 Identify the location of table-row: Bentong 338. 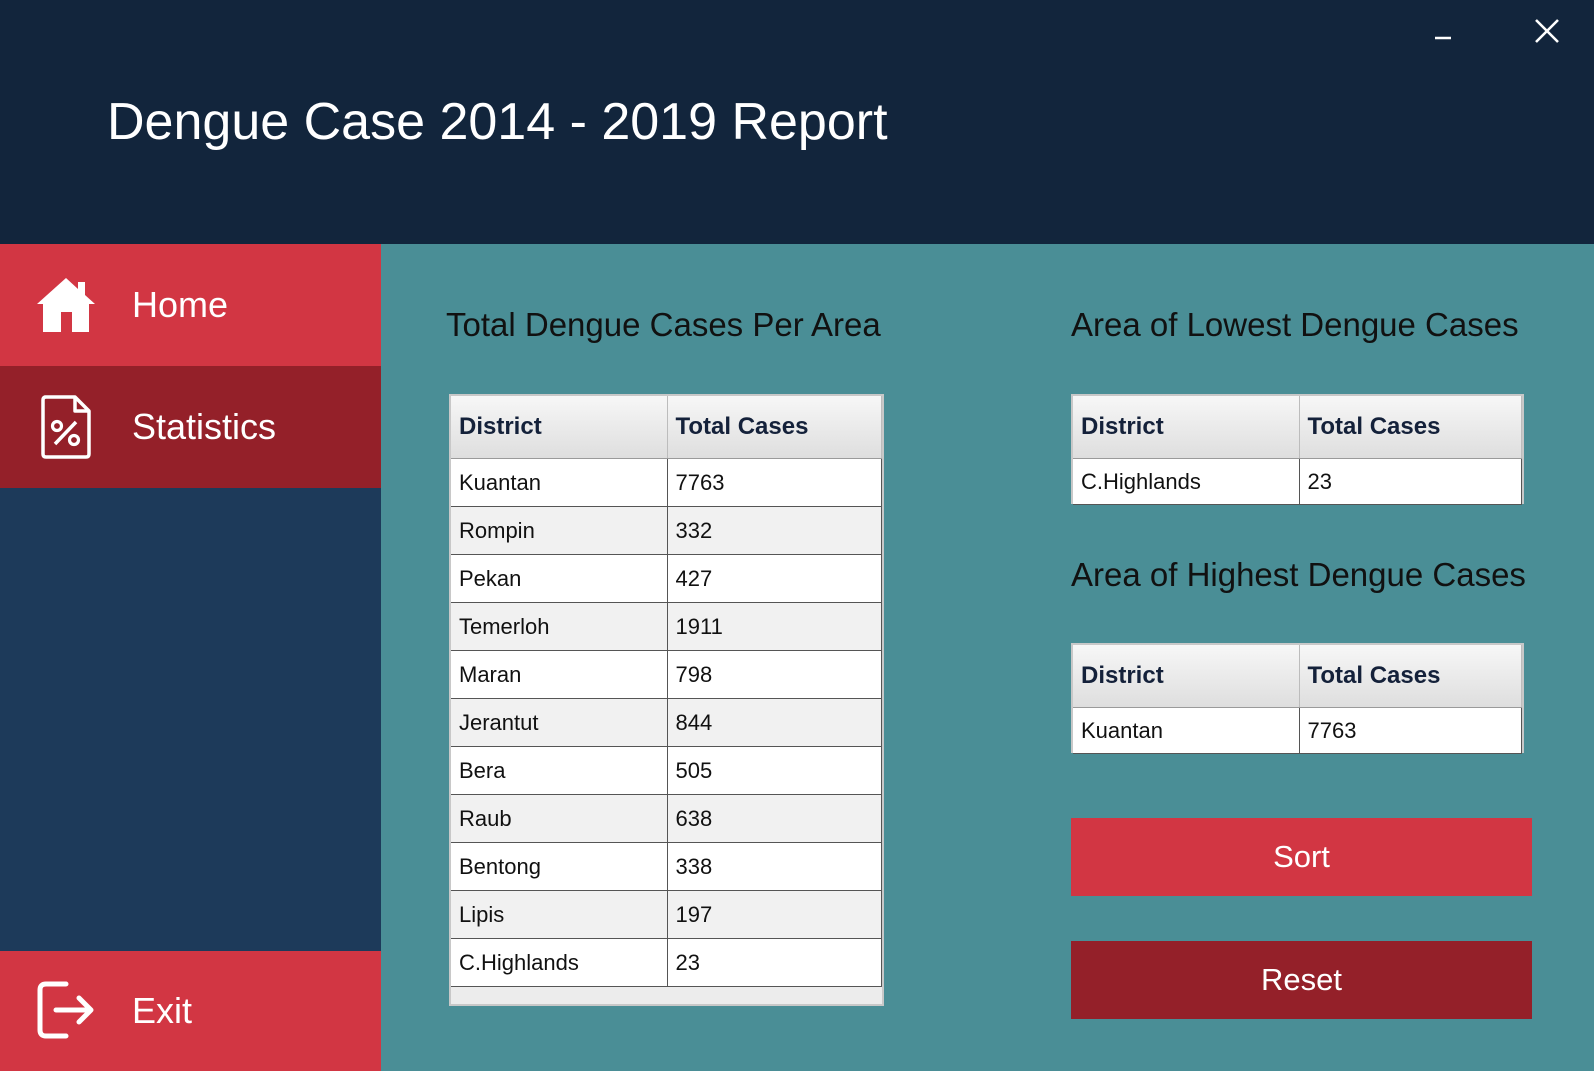
(666, 866).